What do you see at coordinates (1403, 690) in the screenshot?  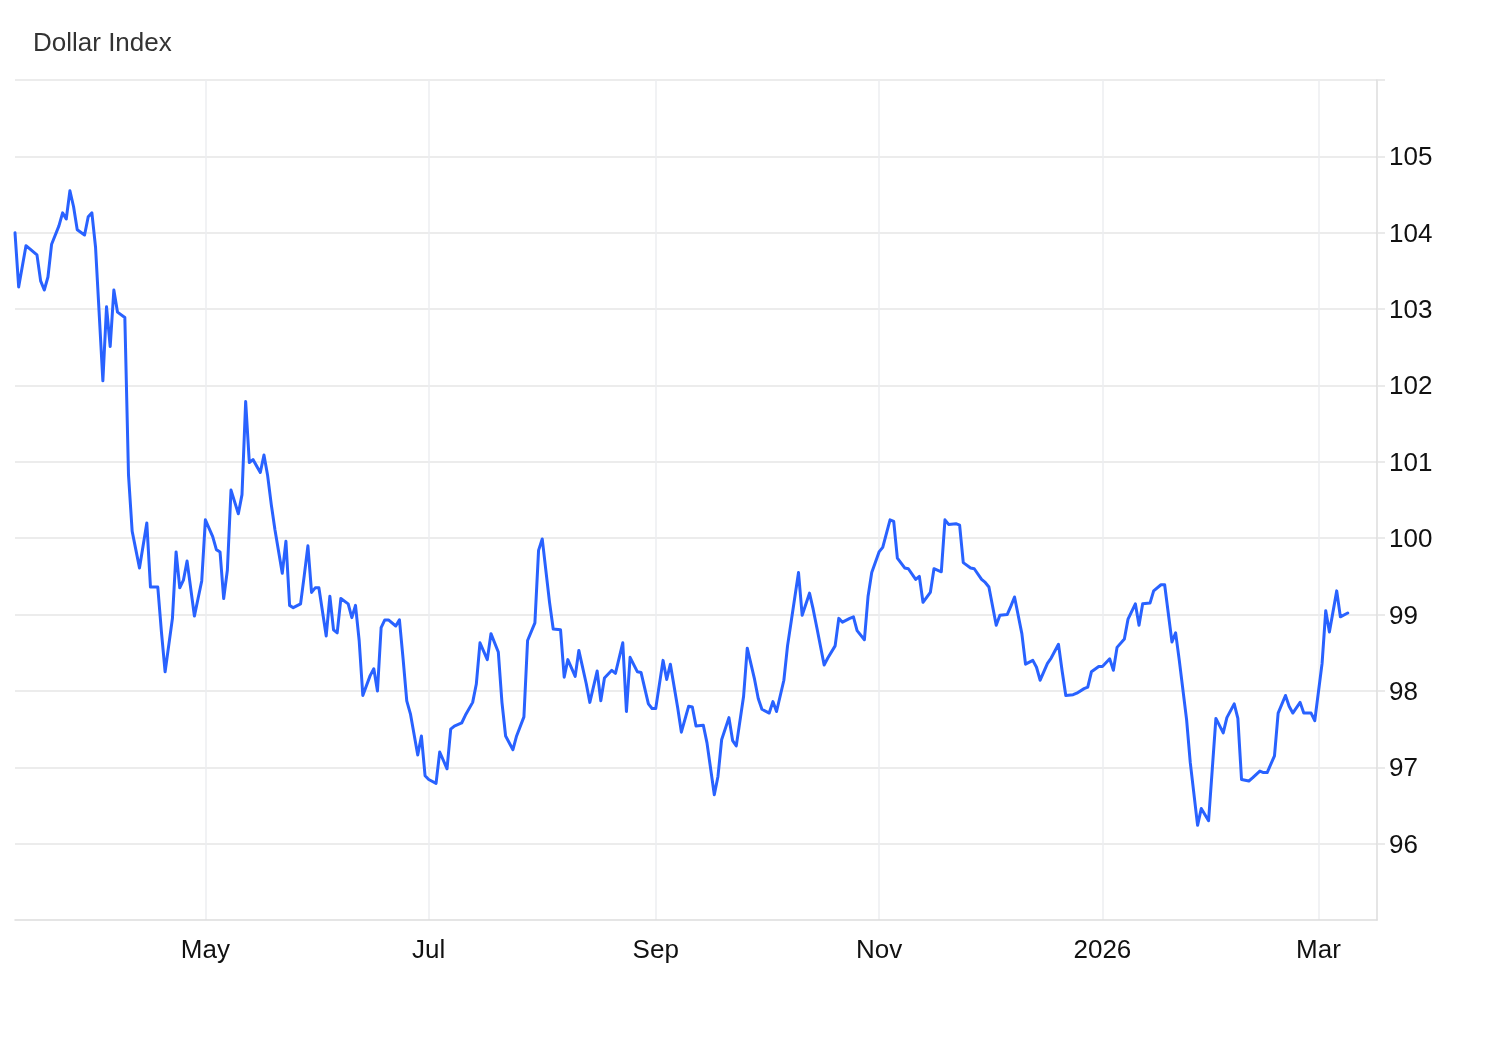 I see `y-tick-label: 98` at bounding box center [1403, 690].